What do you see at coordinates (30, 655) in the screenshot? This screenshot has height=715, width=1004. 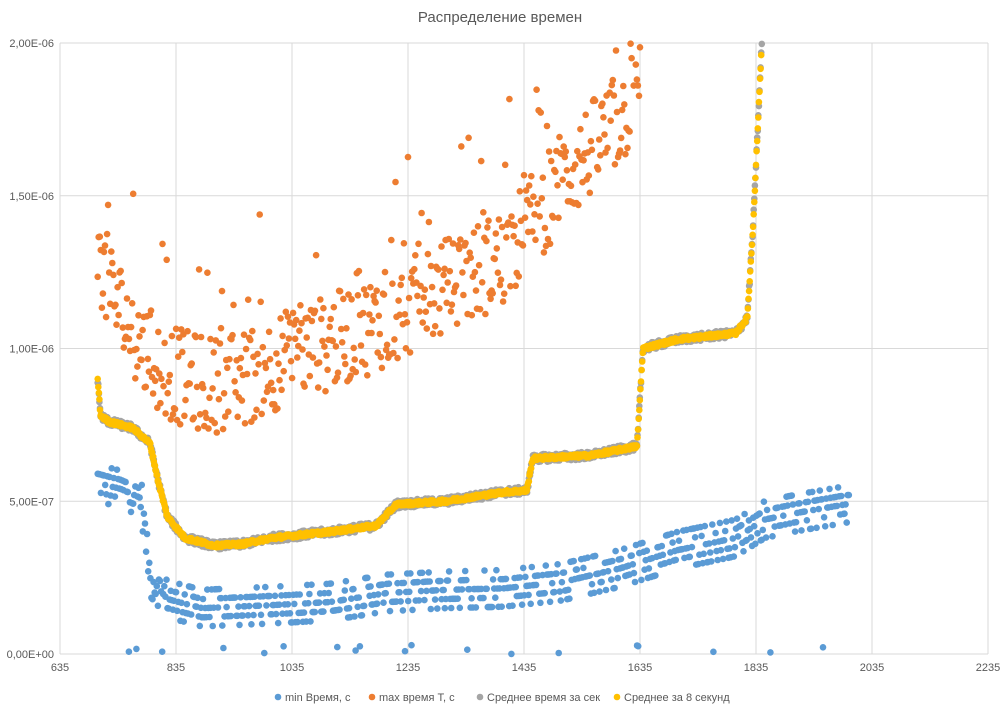 I see `y-tick-label: 0,00E+00` at bounding box center [30, 655].